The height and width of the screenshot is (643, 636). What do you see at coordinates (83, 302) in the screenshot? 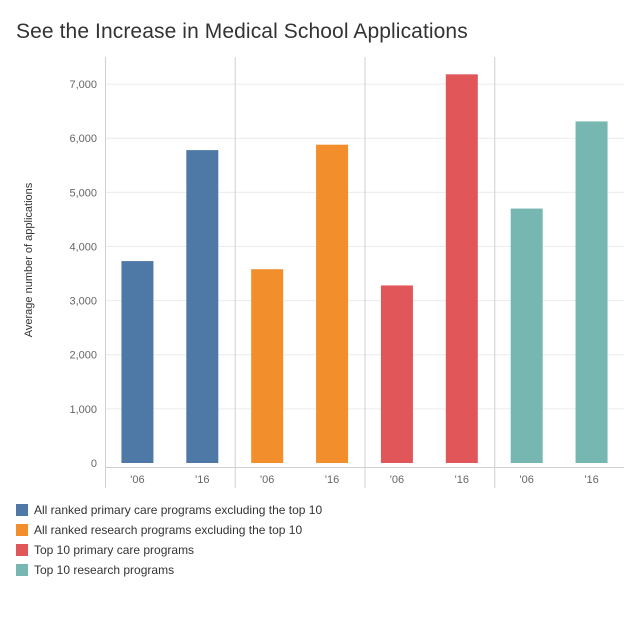
I see `y-tick-label: 3,000` at bounding box center [83, 302].